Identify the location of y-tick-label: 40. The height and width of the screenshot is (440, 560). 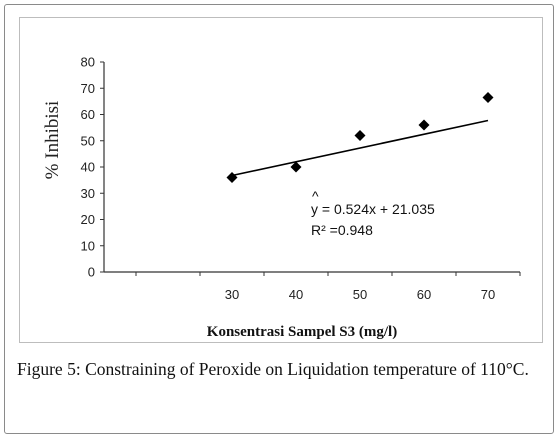
(88, 167).